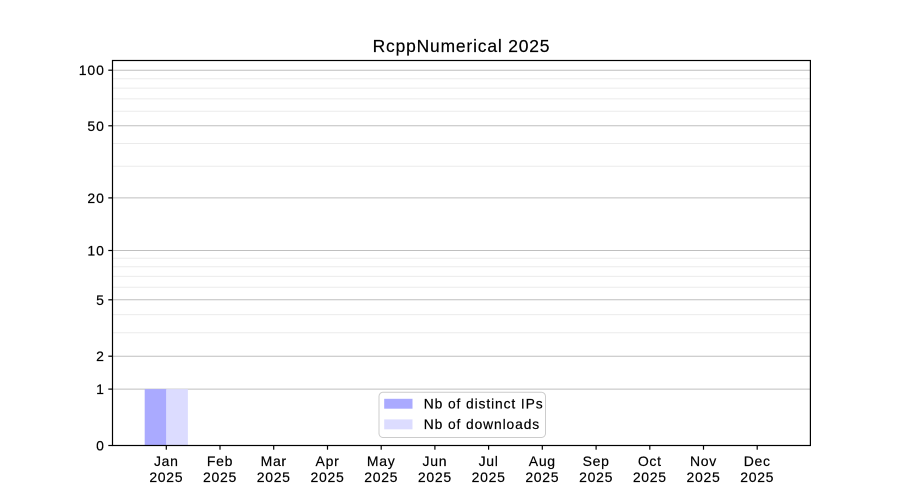 Image resolution: width=900 pixels, height=500 pixels. What do you see at coordinates (381, 461) in the screenshot?
I see `svg-text: May` at bounding box center [381, 461].